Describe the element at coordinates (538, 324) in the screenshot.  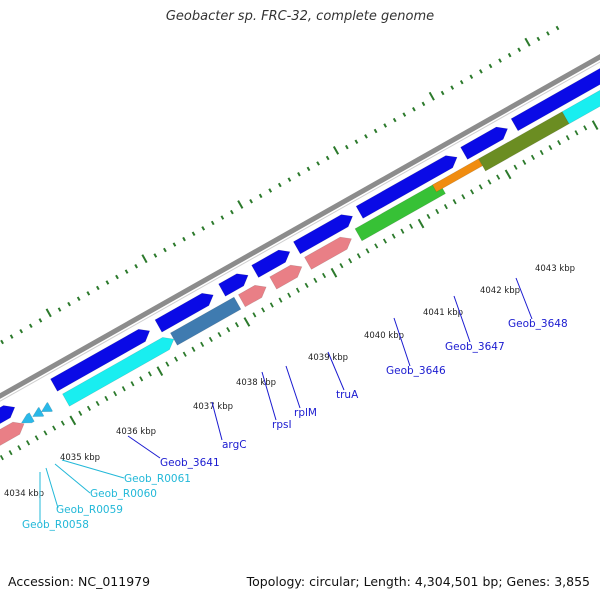
I see `gene-label-geob_3648: Geob_3648` at that location.